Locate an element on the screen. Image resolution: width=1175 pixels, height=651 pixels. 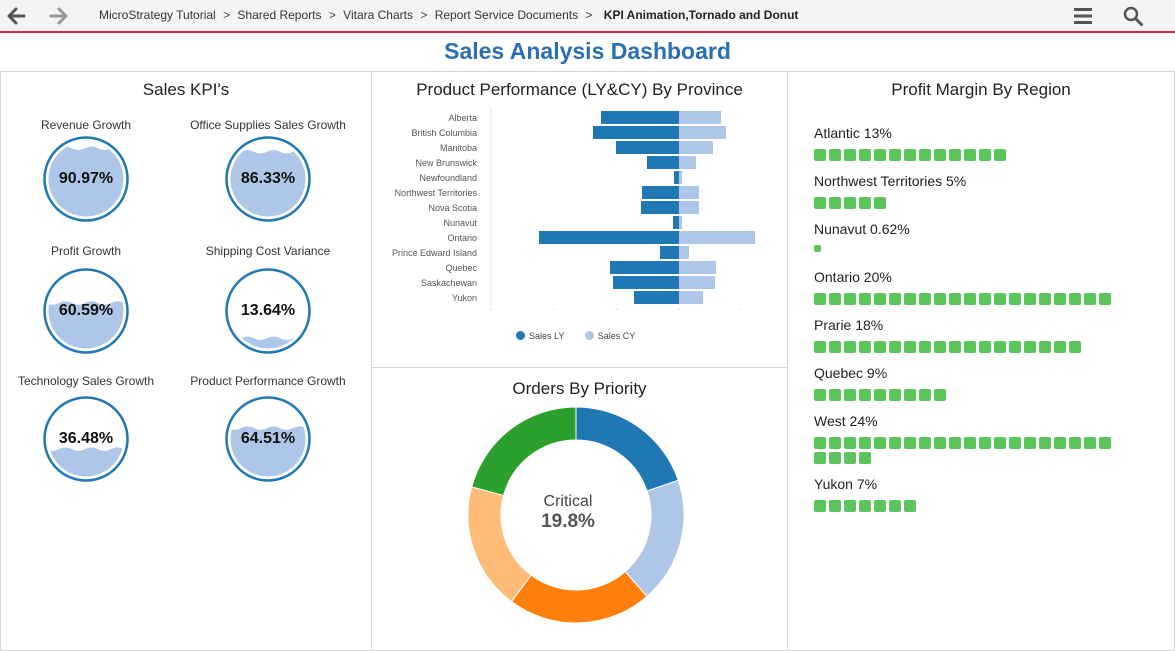
margin-region-label: Ontario 20% is located at coordinates (853, 277).